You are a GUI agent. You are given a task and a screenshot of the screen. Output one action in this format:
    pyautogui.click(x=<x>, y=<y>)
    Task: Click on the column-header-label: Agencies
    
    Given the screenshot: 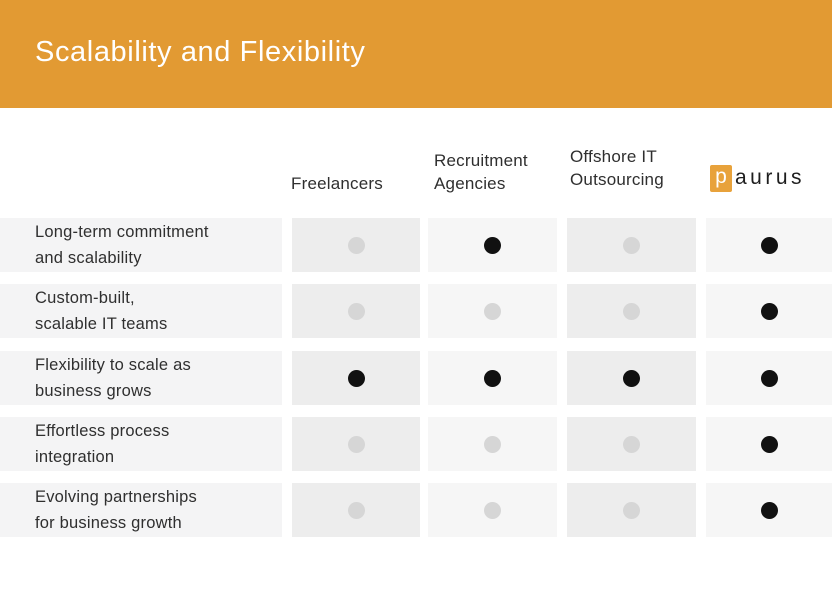 What is the action you would take?
    pyautogui.click(x=470, y=183)
    